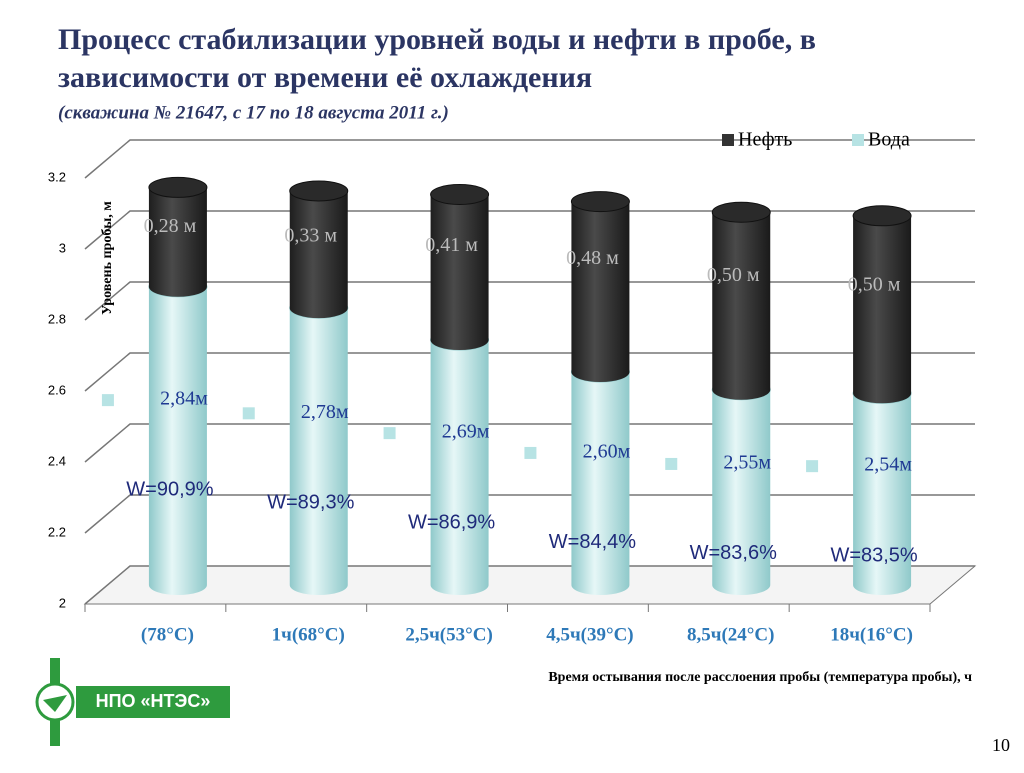 This screenshot has width=1024, height=773. I want to click on x-tick-label: 2,5ч(53°C), so click(448, 634).